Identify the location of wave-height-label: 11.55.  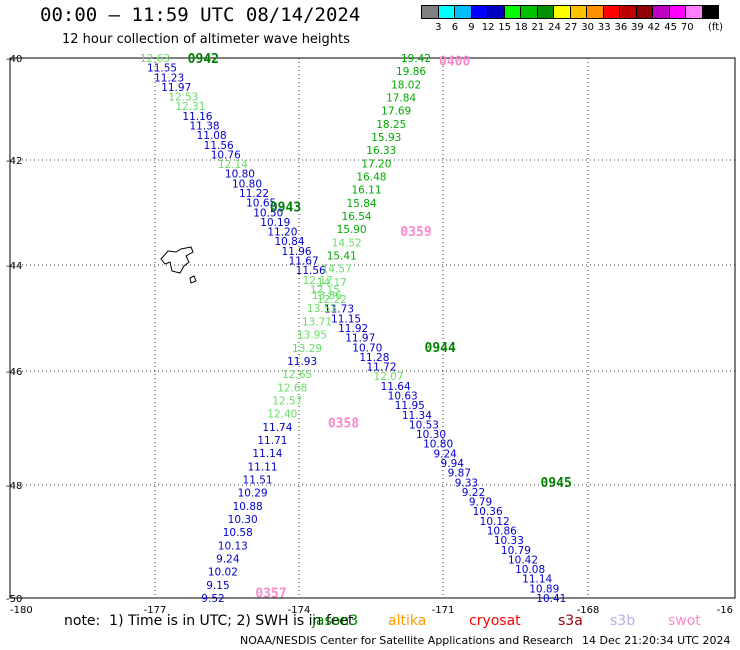
(162, 69).